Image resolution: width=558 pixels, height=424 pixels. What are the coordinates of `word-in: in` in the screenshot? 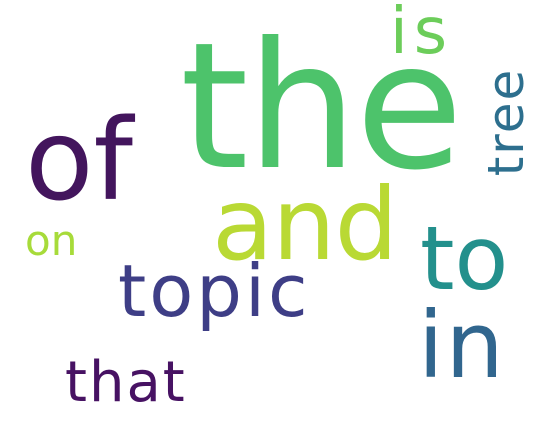 It's located at (462, 345).